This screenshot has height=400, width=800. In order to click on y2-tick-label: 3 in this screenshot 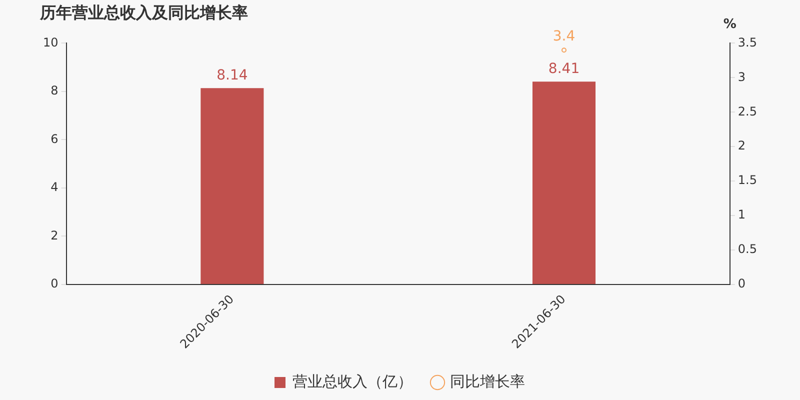, I will do `click(742, 77)`.